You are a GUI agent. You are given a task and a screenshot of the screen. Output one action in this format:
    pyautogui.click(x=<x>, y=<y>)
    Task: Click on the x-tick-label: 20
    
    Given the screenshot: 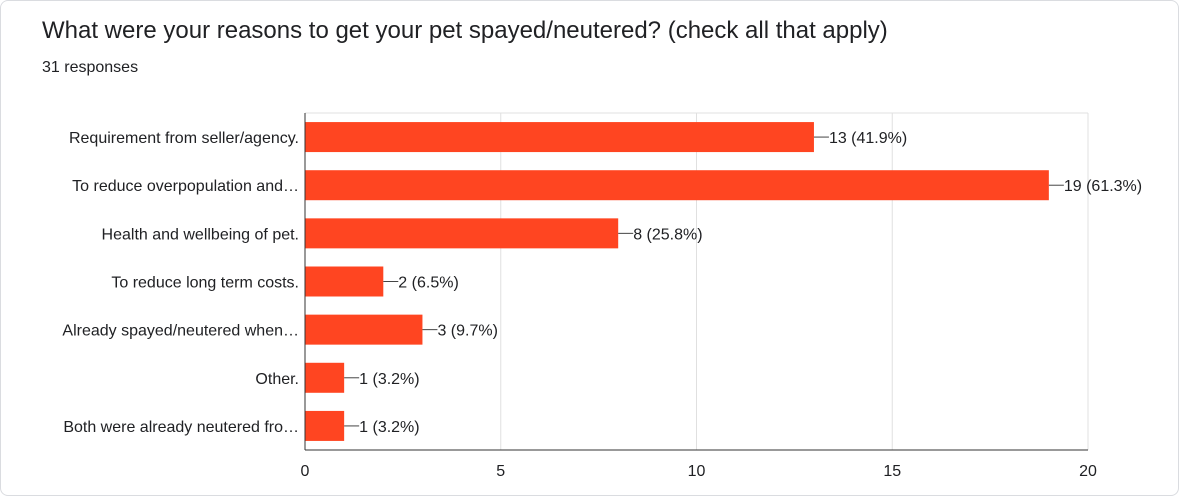 What is the action you would take?
    pyautogui.click(x=1088, y=471)
    